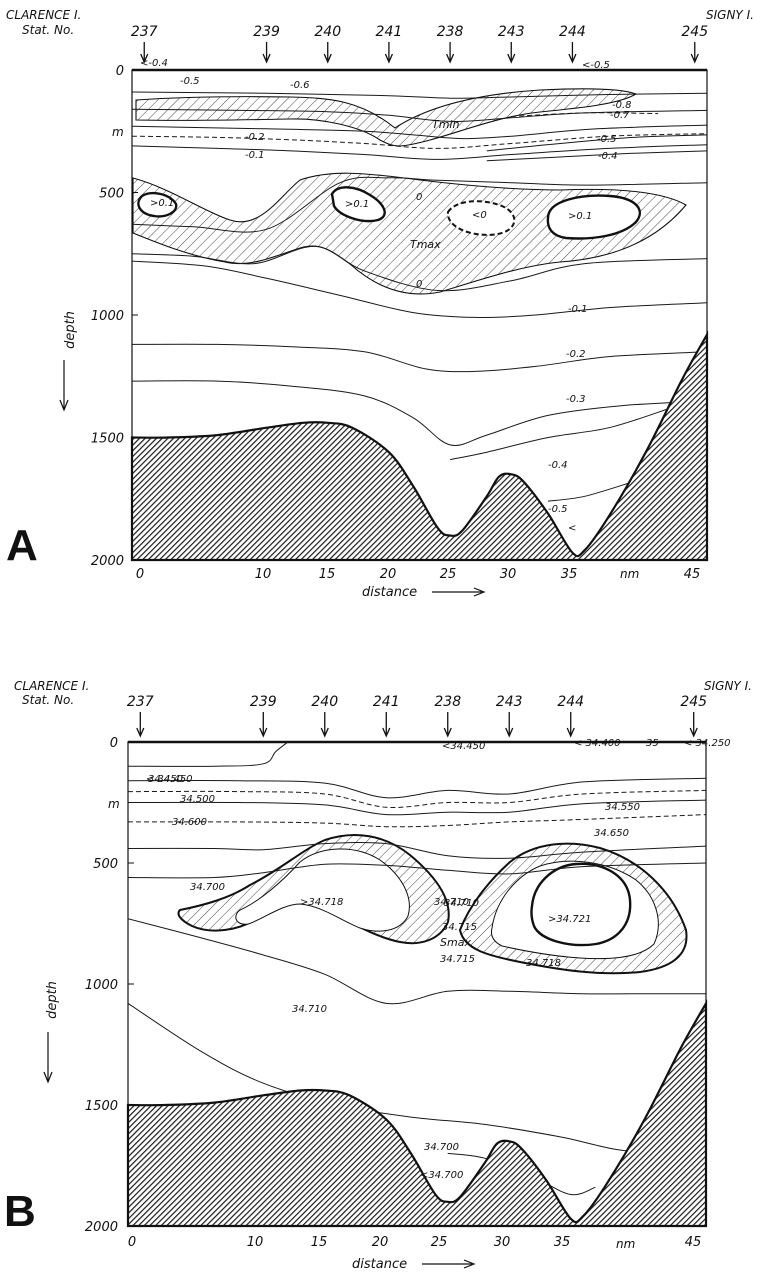  I want to click on contour-label: 34.710, so click(451, 902).